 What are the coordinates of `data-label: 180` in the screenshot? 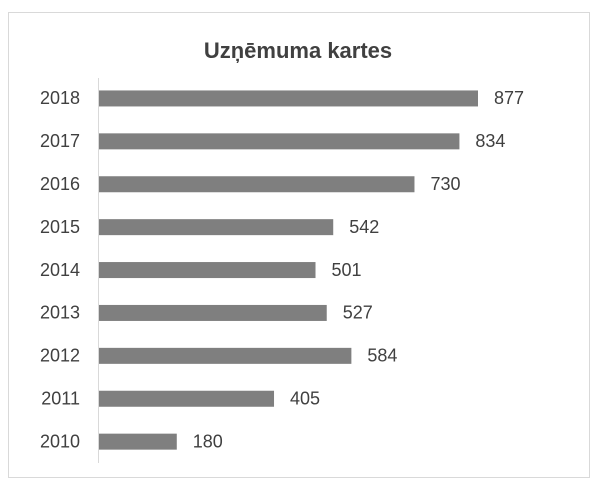 It's located at (208, 441).